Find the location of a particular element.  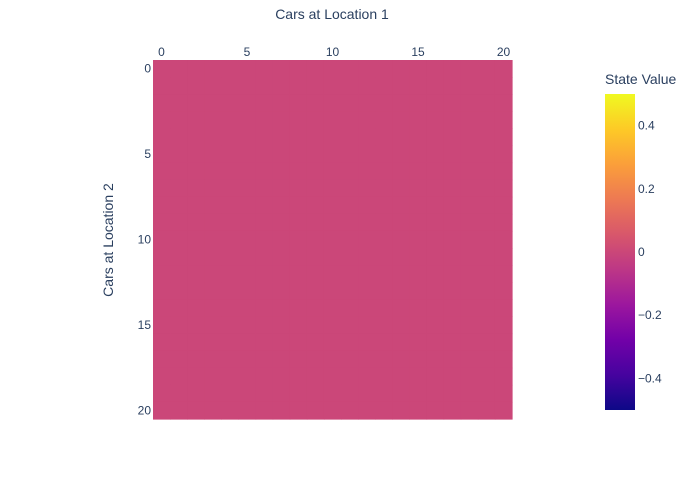

y-tick-label: 0 is located at coordinates (147, 69).